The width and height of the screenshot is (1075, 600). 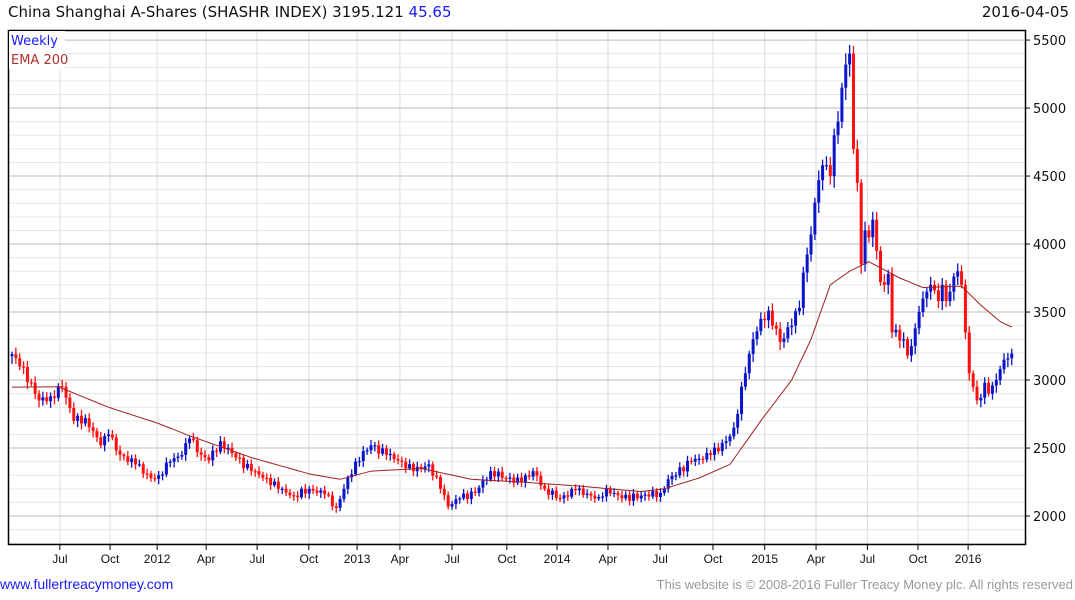 I want to click on x-tick-label: 2014, so click(x=557, y=559).